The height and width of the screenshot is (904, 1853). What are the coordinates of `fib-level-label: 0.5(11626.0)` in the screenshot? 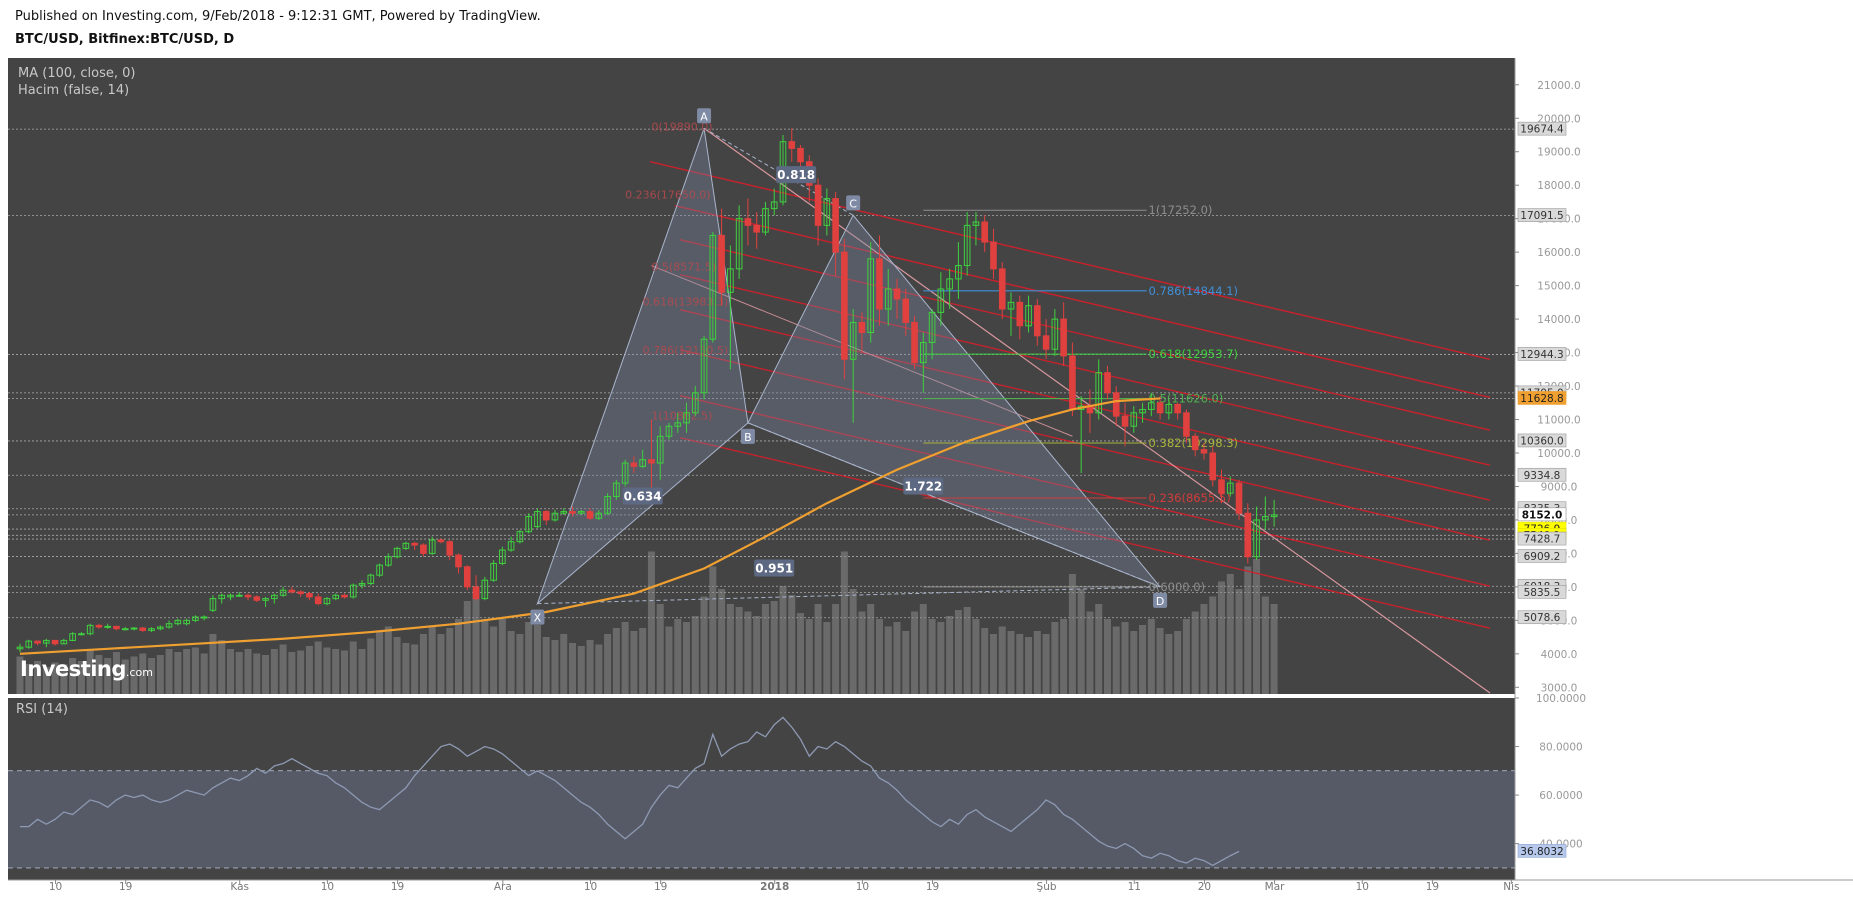 It's located at (1186, 399).